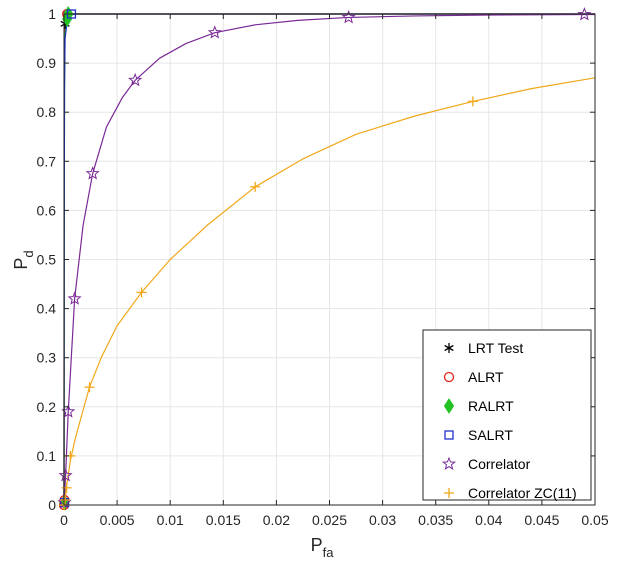  I want to click on x-tick-label: 0.025, so click(329, 520).